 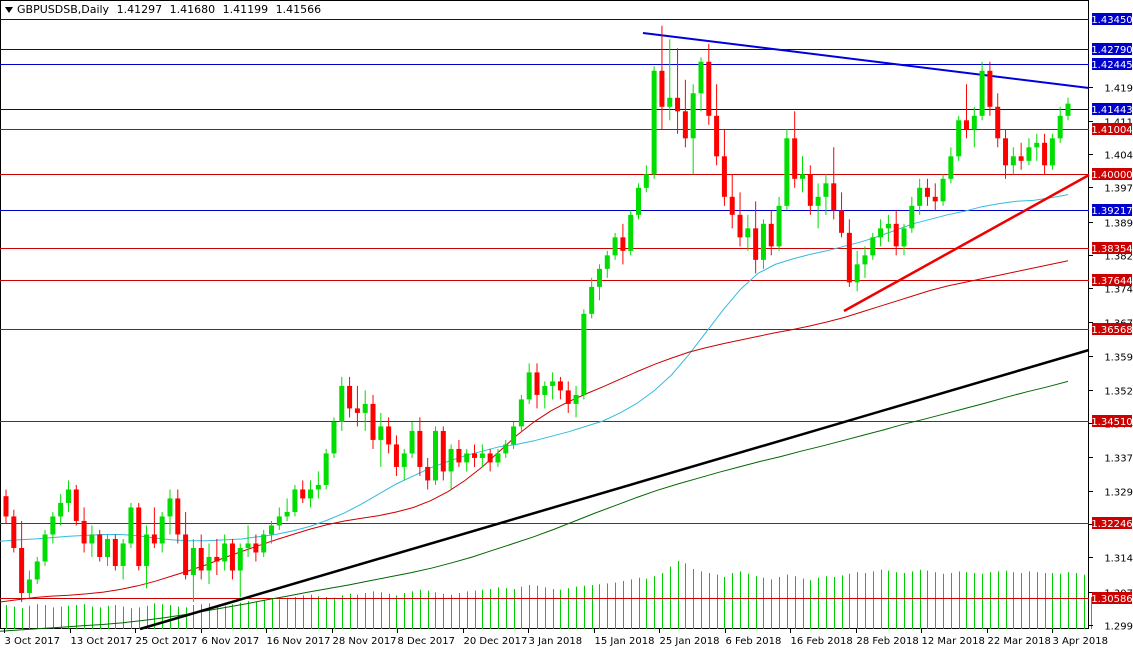 I want to click on y-tick-label: 1.38950, so click(x=1118, y=224).